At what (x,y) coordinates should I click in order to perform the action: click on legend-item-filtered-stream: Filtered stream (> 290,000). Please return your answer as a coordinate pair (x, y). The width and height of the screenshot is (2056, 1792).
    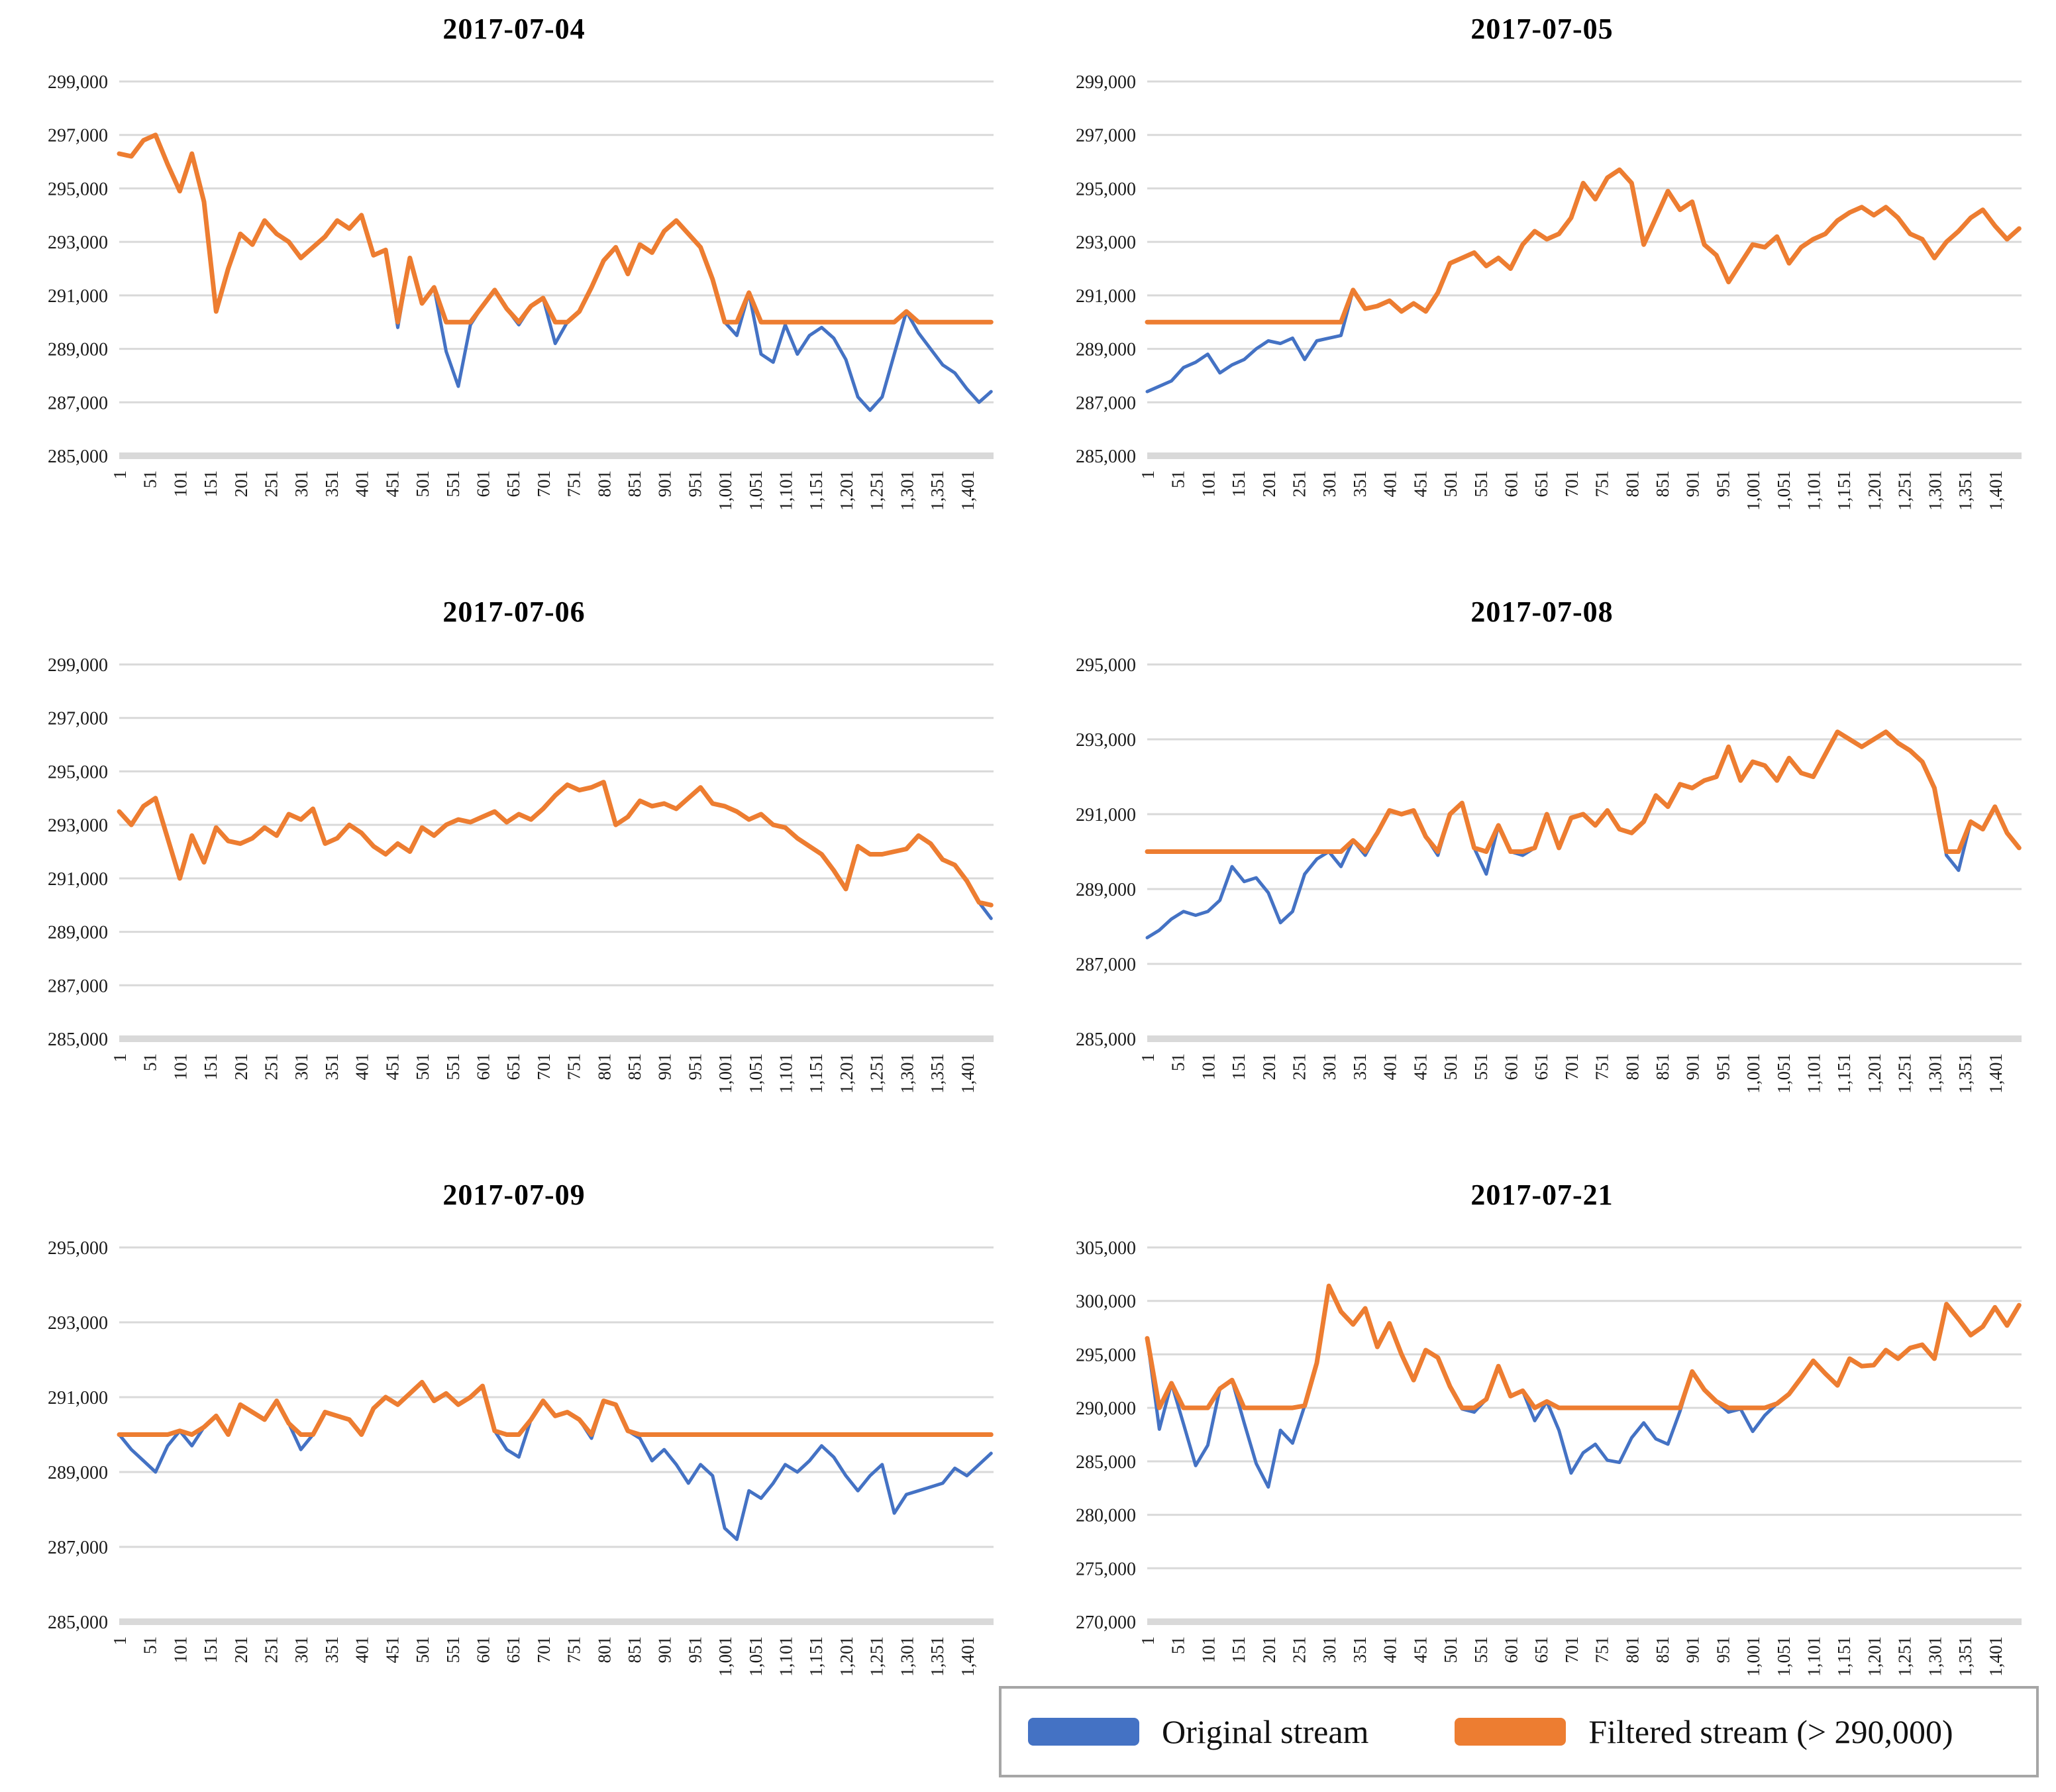
    Looking at the image, I should click on (1704, 1732).